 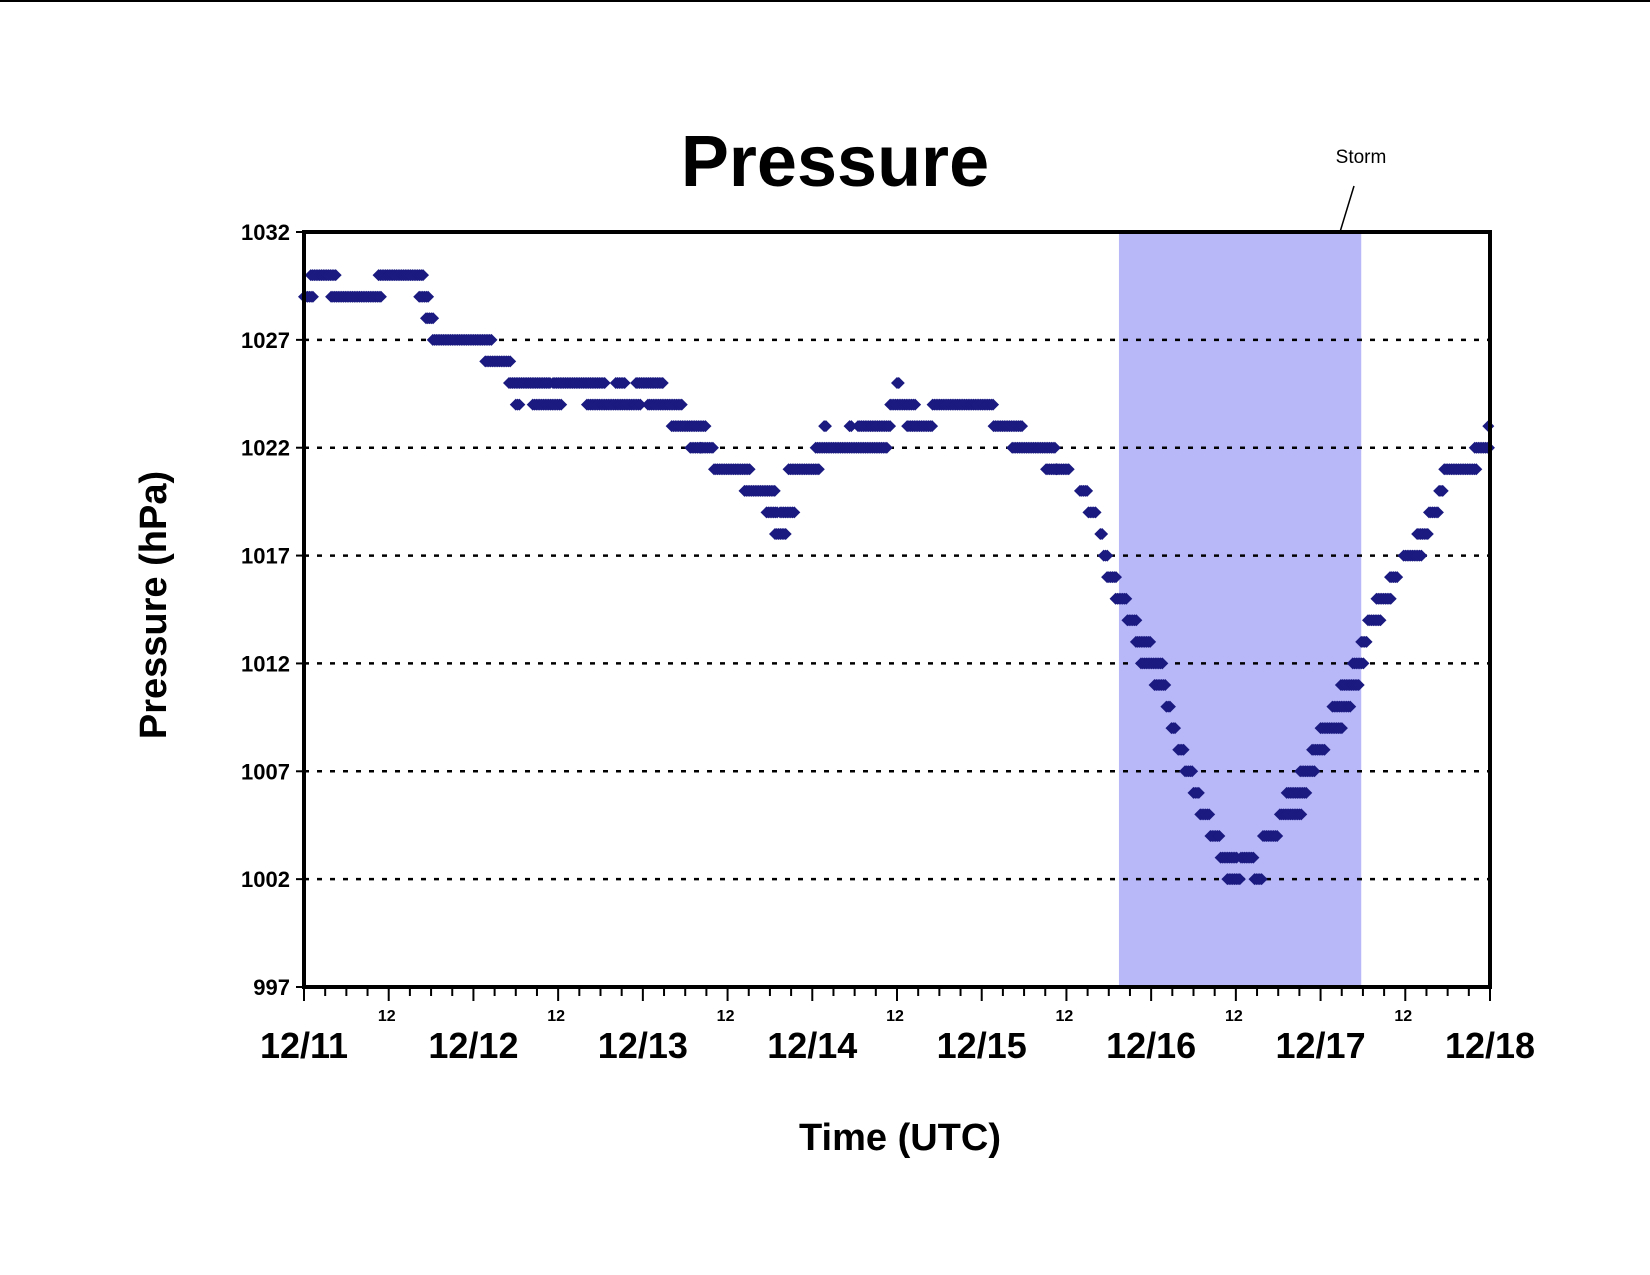 What do you see at coordinates (265, 340) in the screenshot?
I see `y-tick-label: 1027` at bounding box center [265, 340].